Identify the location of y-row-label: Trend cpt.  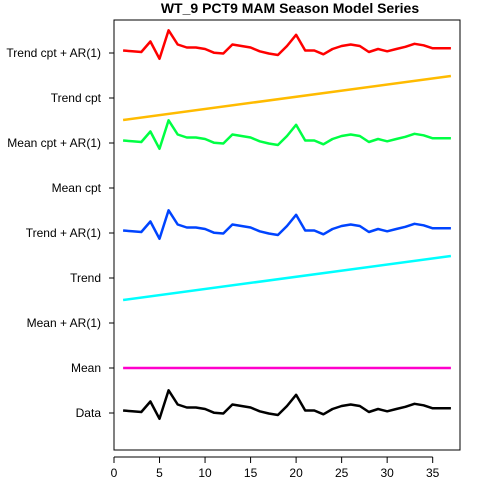
(76, 98).